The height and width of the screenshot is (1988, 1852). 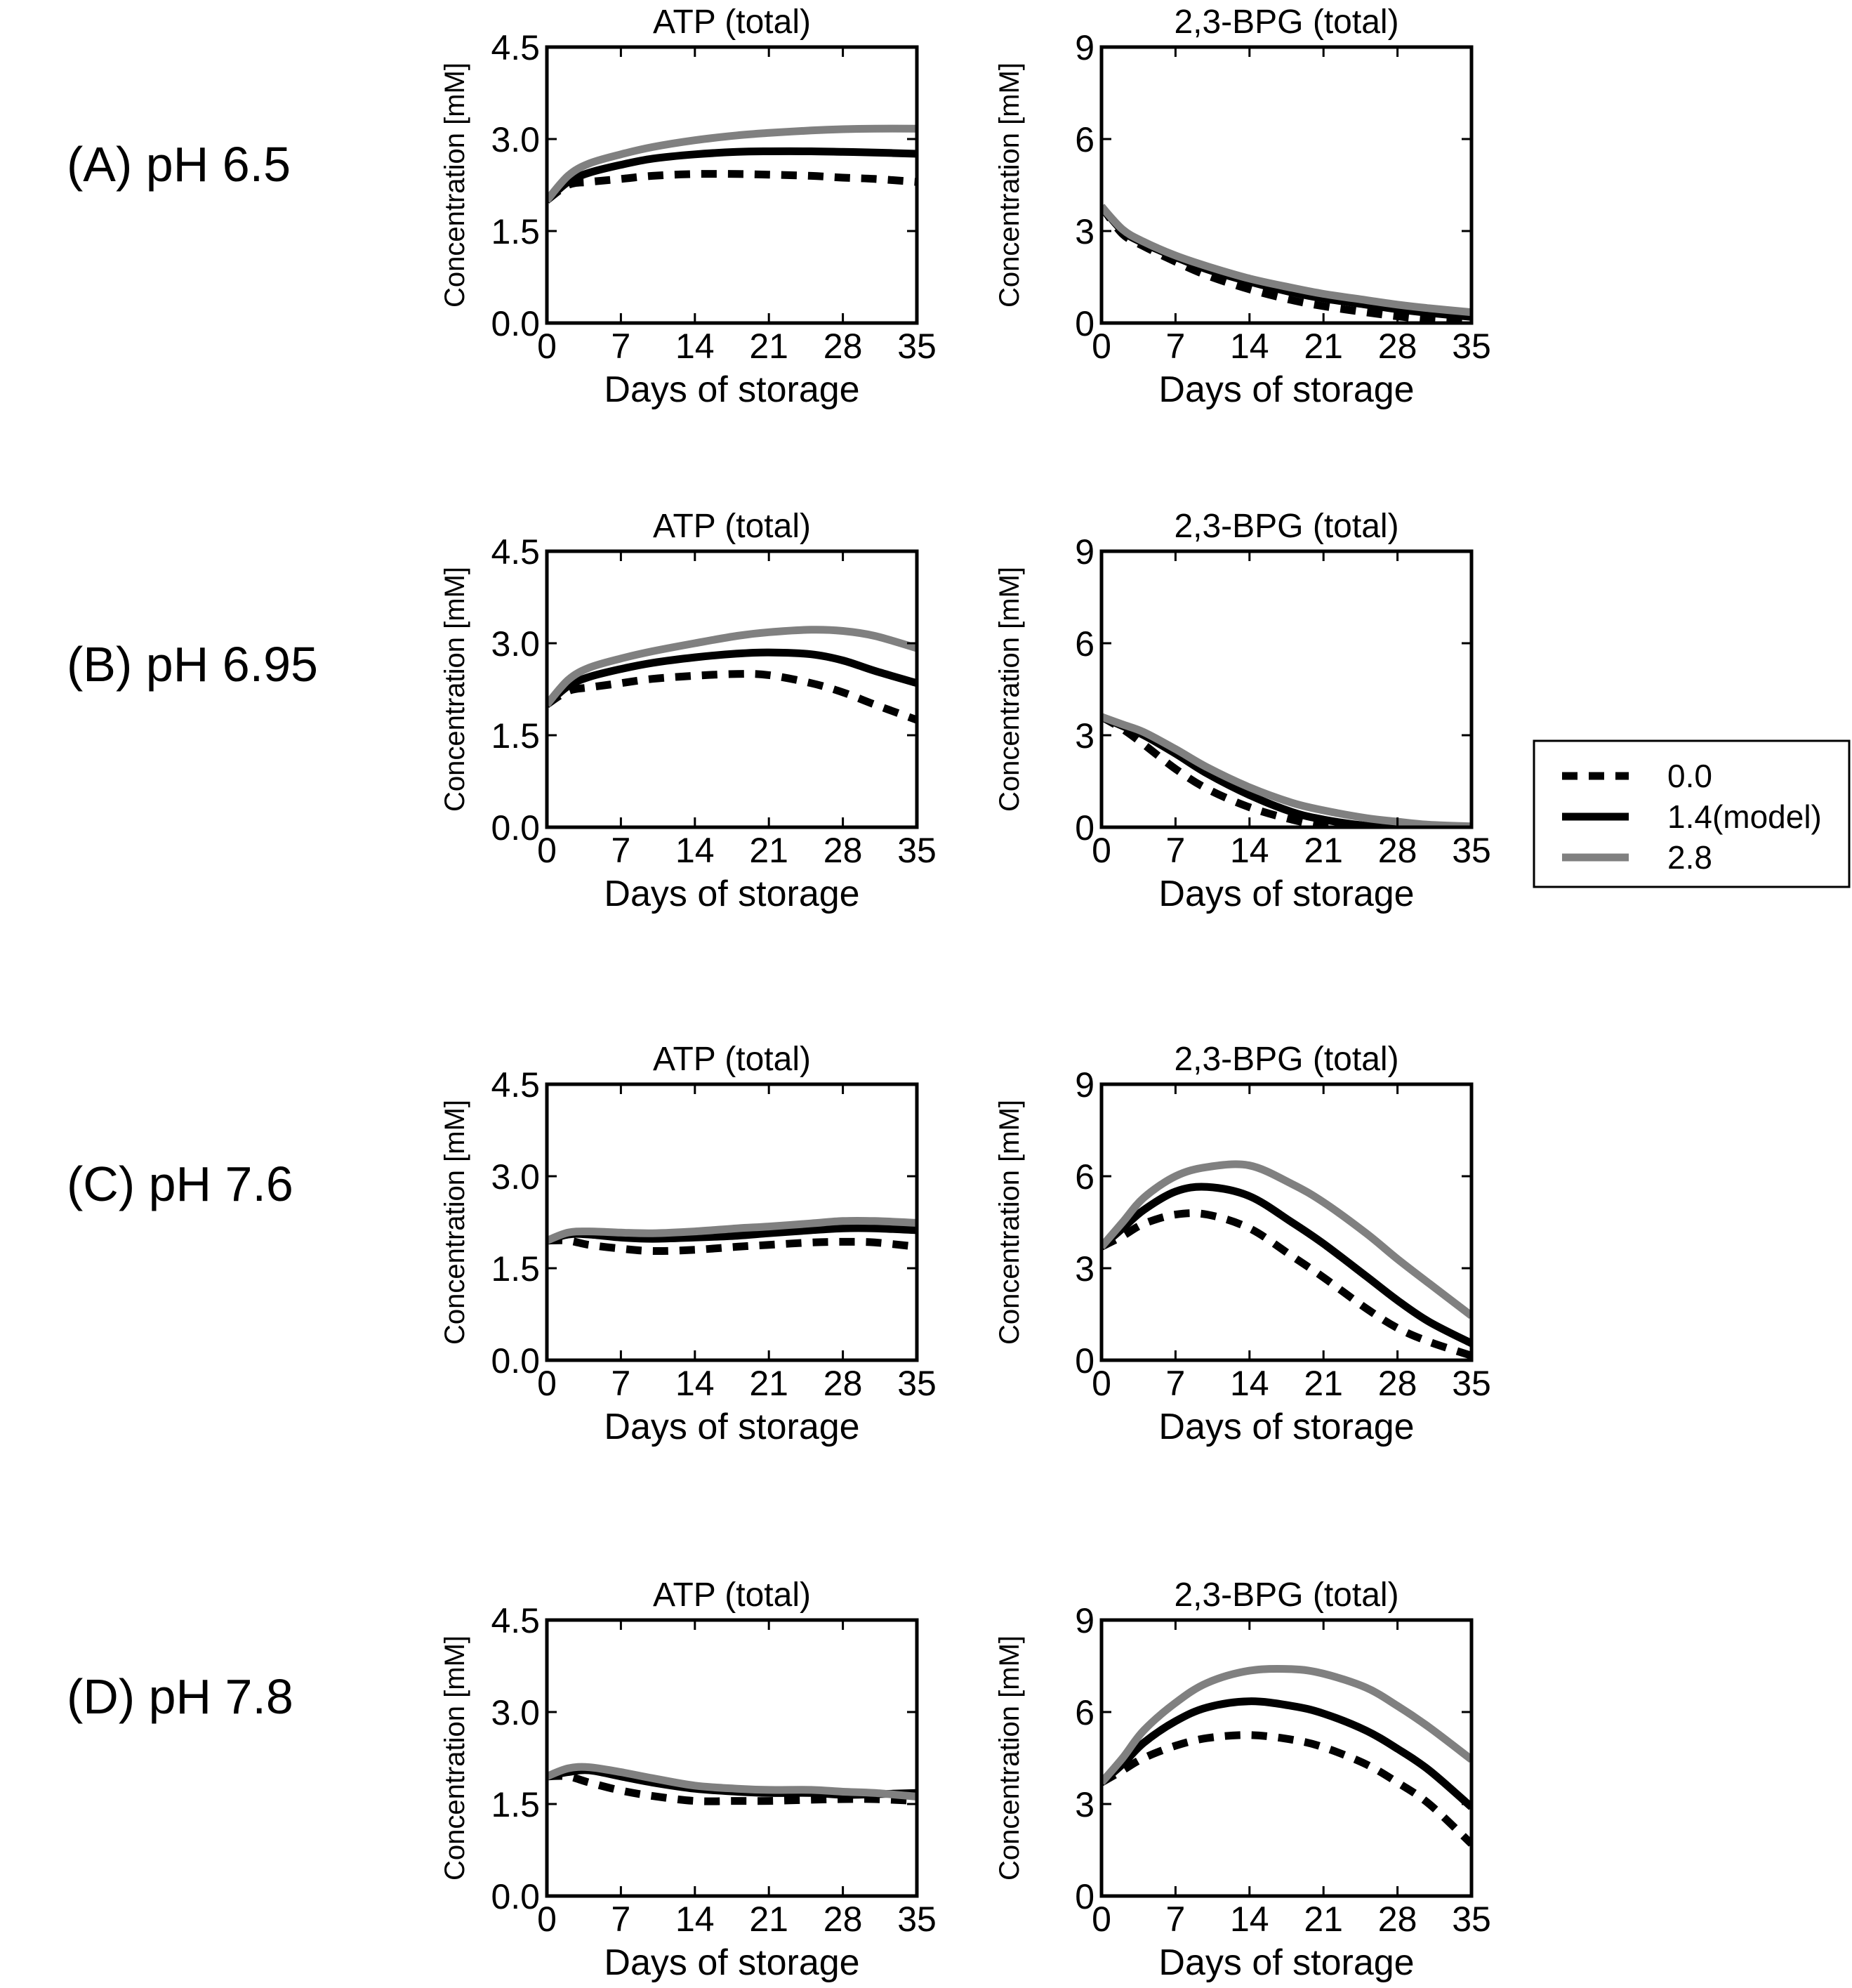 I want to click on panel-label: (C) pH 7.6, so click(x=180, y=1184).